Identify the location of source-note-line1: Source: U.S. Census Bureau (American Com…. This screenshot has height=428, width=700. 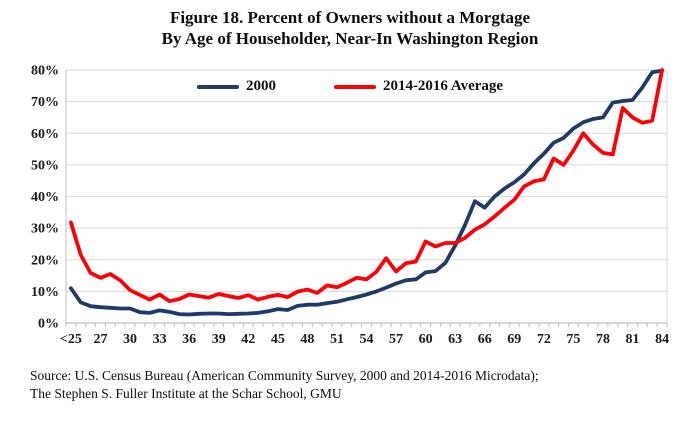
(284, 375).